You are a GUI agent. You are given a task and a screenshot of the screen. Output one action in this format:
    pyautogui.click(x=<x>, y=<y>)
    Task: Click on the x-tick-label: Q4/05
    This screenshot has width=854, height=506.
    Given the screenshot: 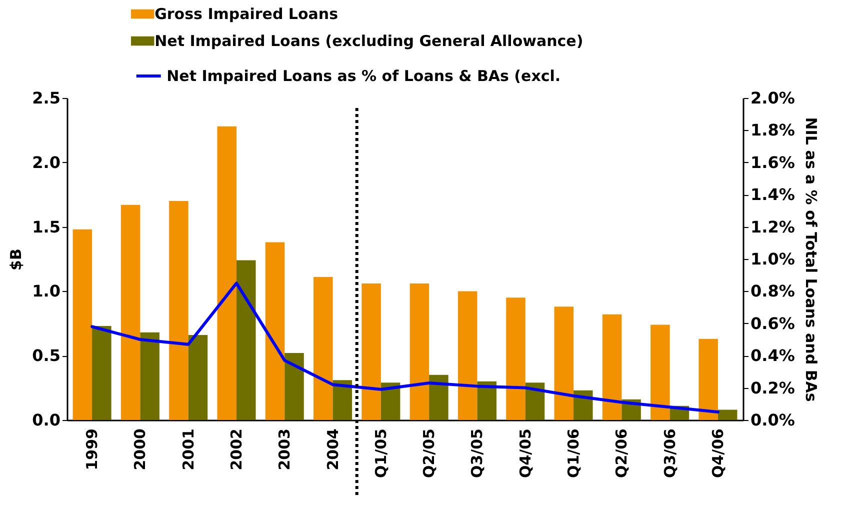 What is the action you would take?
    pyautogui.click(x=525, y=453)
    